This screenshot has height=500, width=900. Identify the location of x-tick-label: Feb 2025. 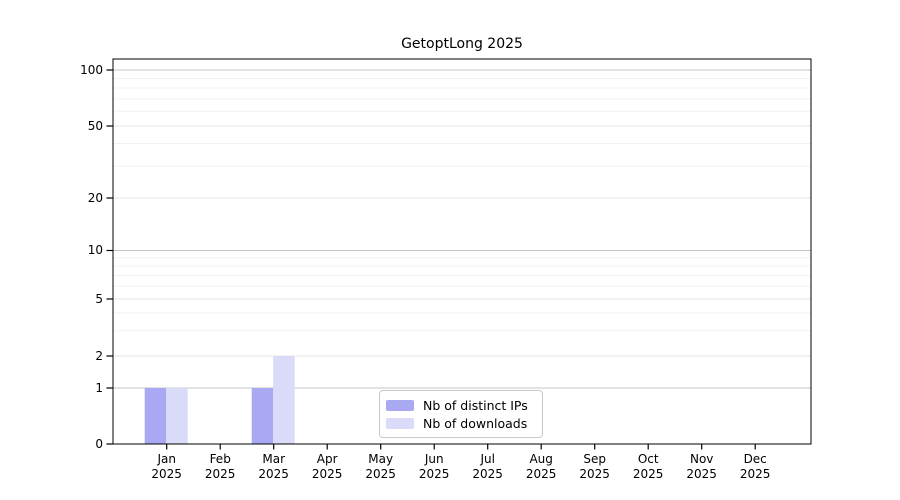
(220, 466).